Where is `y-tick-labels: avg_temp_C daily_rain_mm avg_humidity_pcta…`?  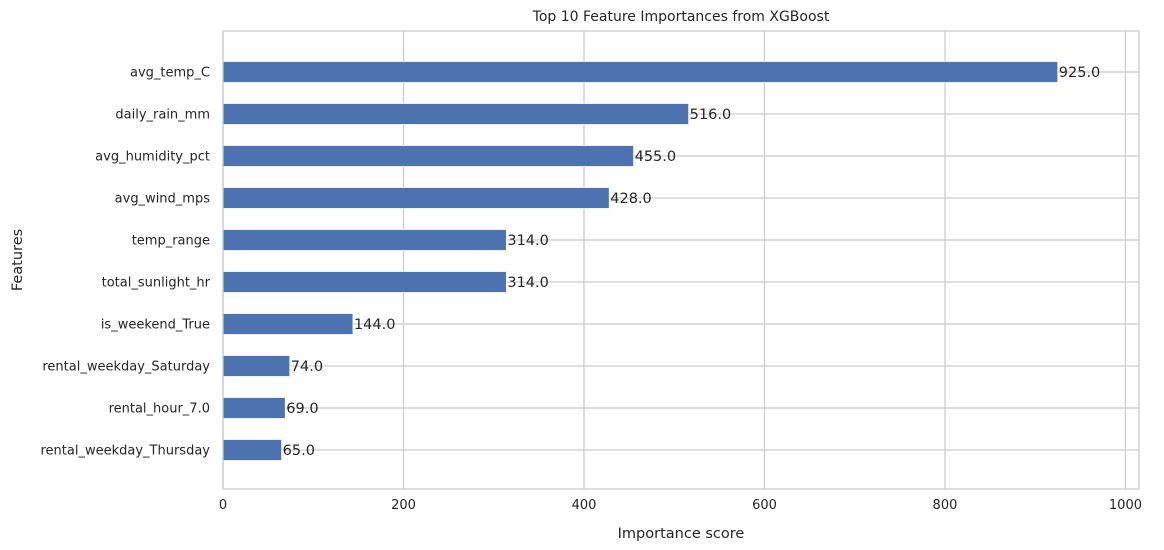 y-tick-labels: avg_temp_C daily_rain_mm avg_humidity_pcta… is located at coordinates (126, 262).